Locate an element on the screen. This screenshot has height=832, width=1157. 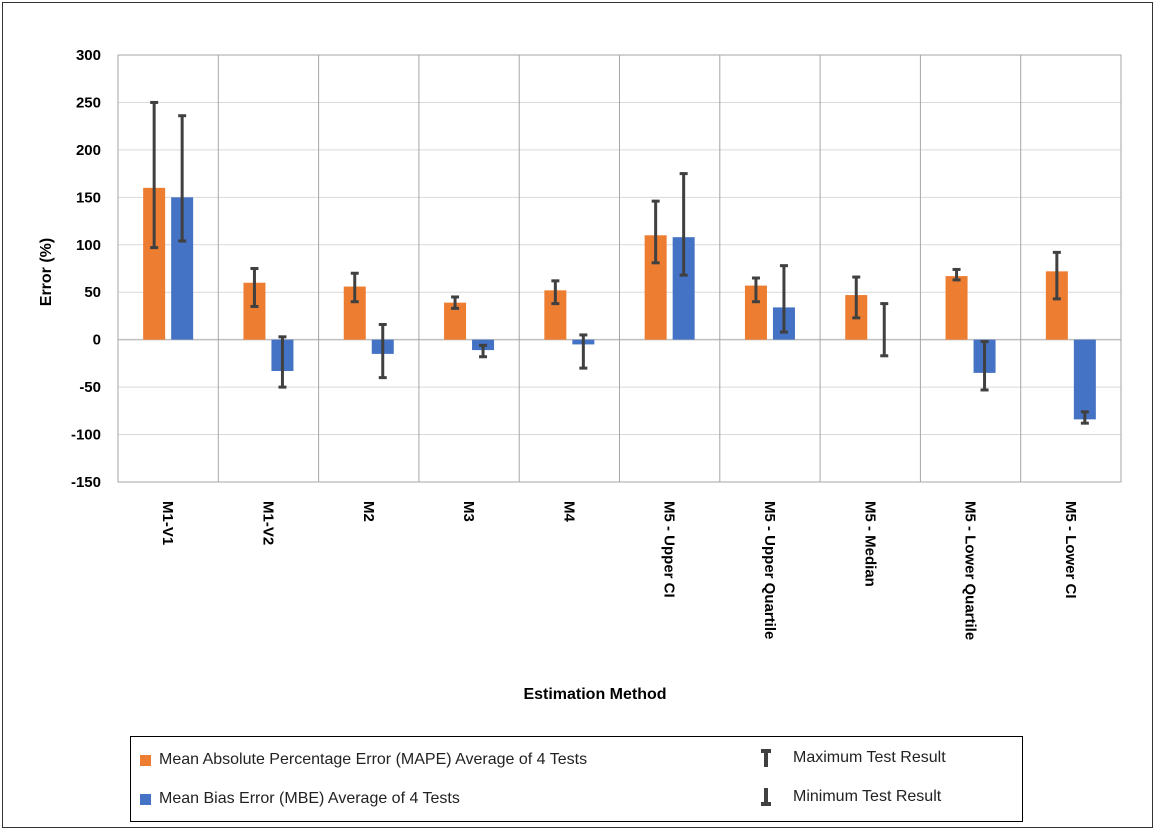
y-tick-label: 50 is located at coordinates (92, 292).